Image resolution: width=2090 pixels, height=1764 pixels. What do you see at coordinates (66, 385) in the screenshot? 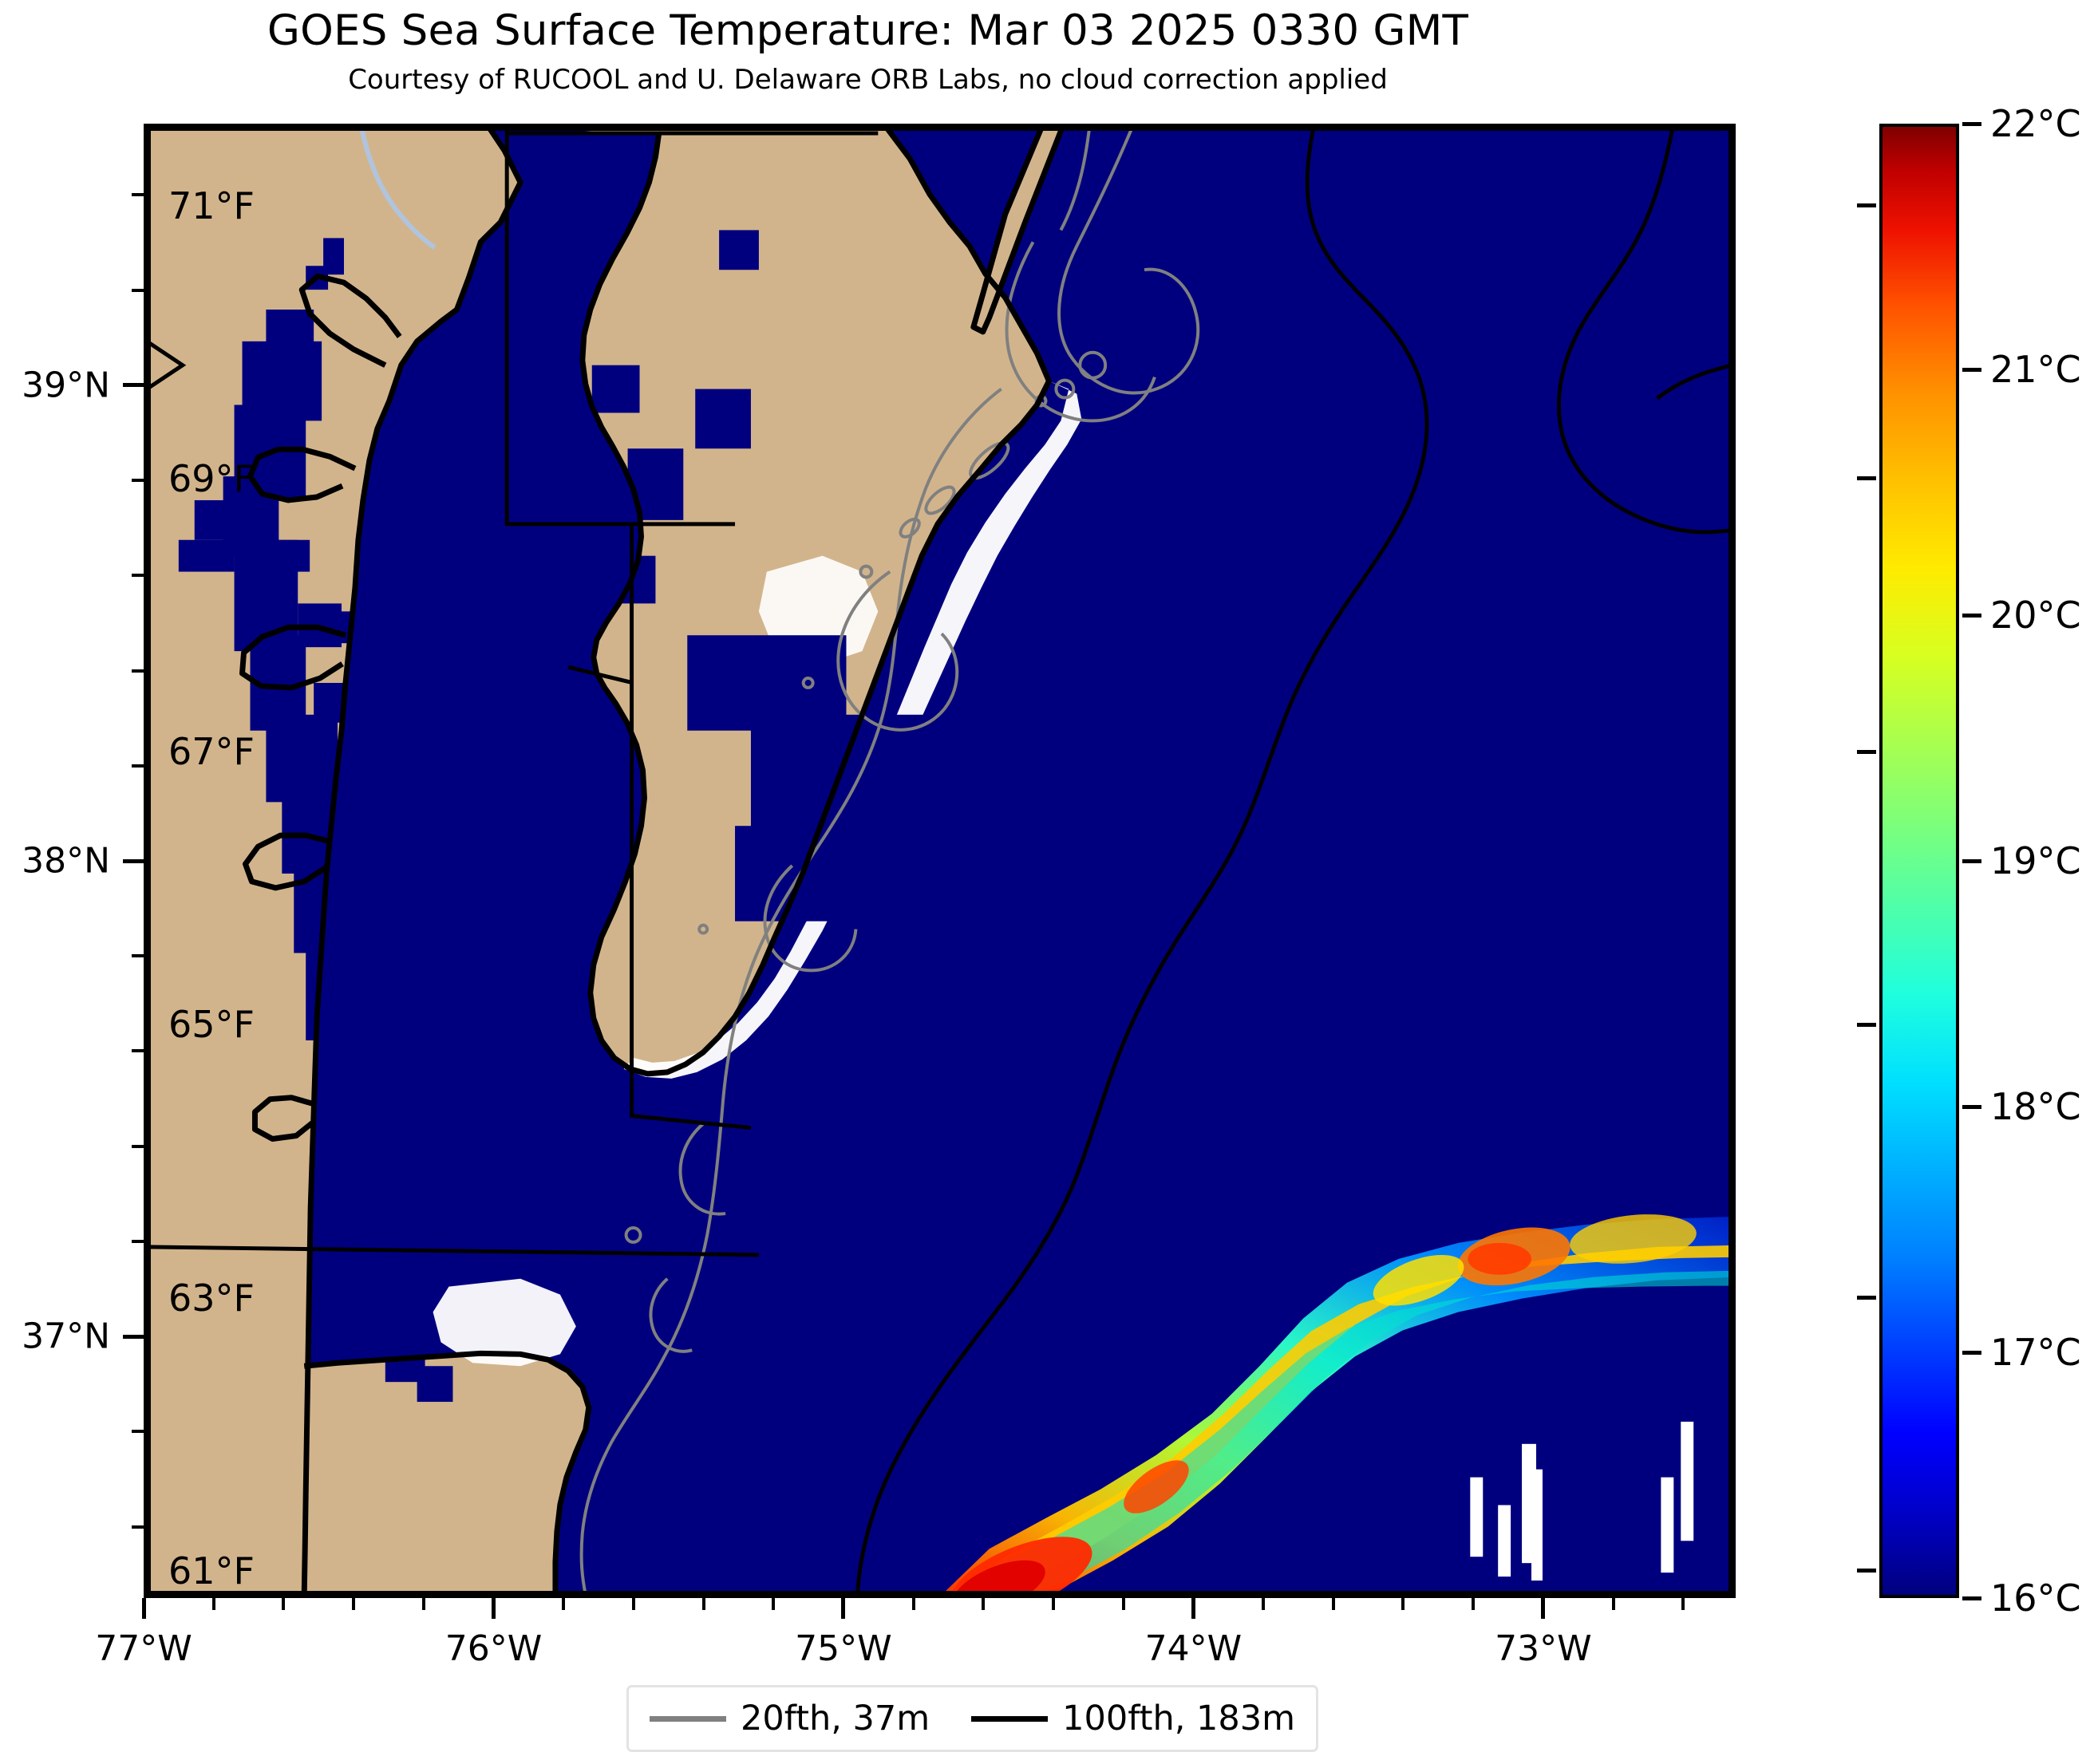
I see `y-tick-label: 39°N` at bounding box center [66, 385].